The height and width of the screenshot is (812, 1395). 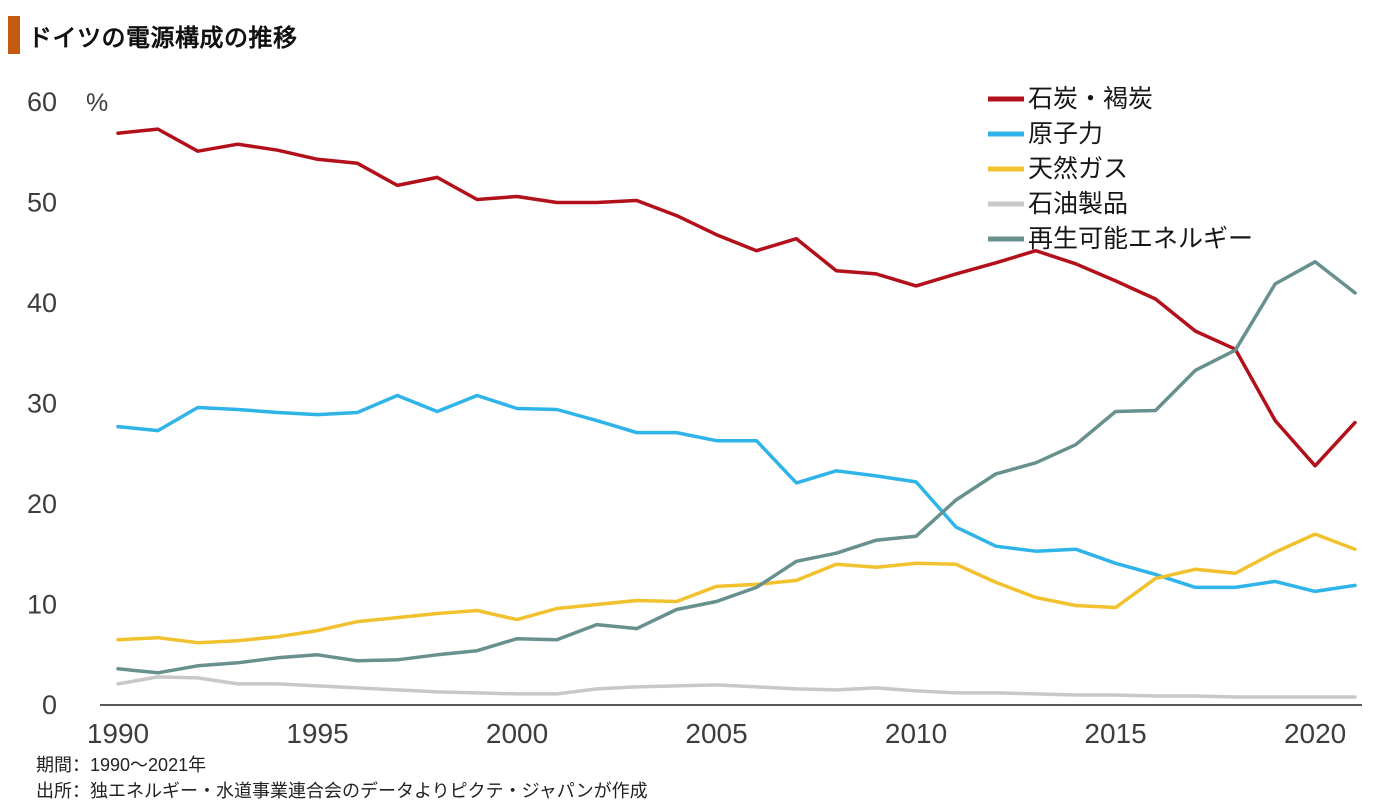 I want to click on x-tick-label: 1990, so click(x=118, y=733).